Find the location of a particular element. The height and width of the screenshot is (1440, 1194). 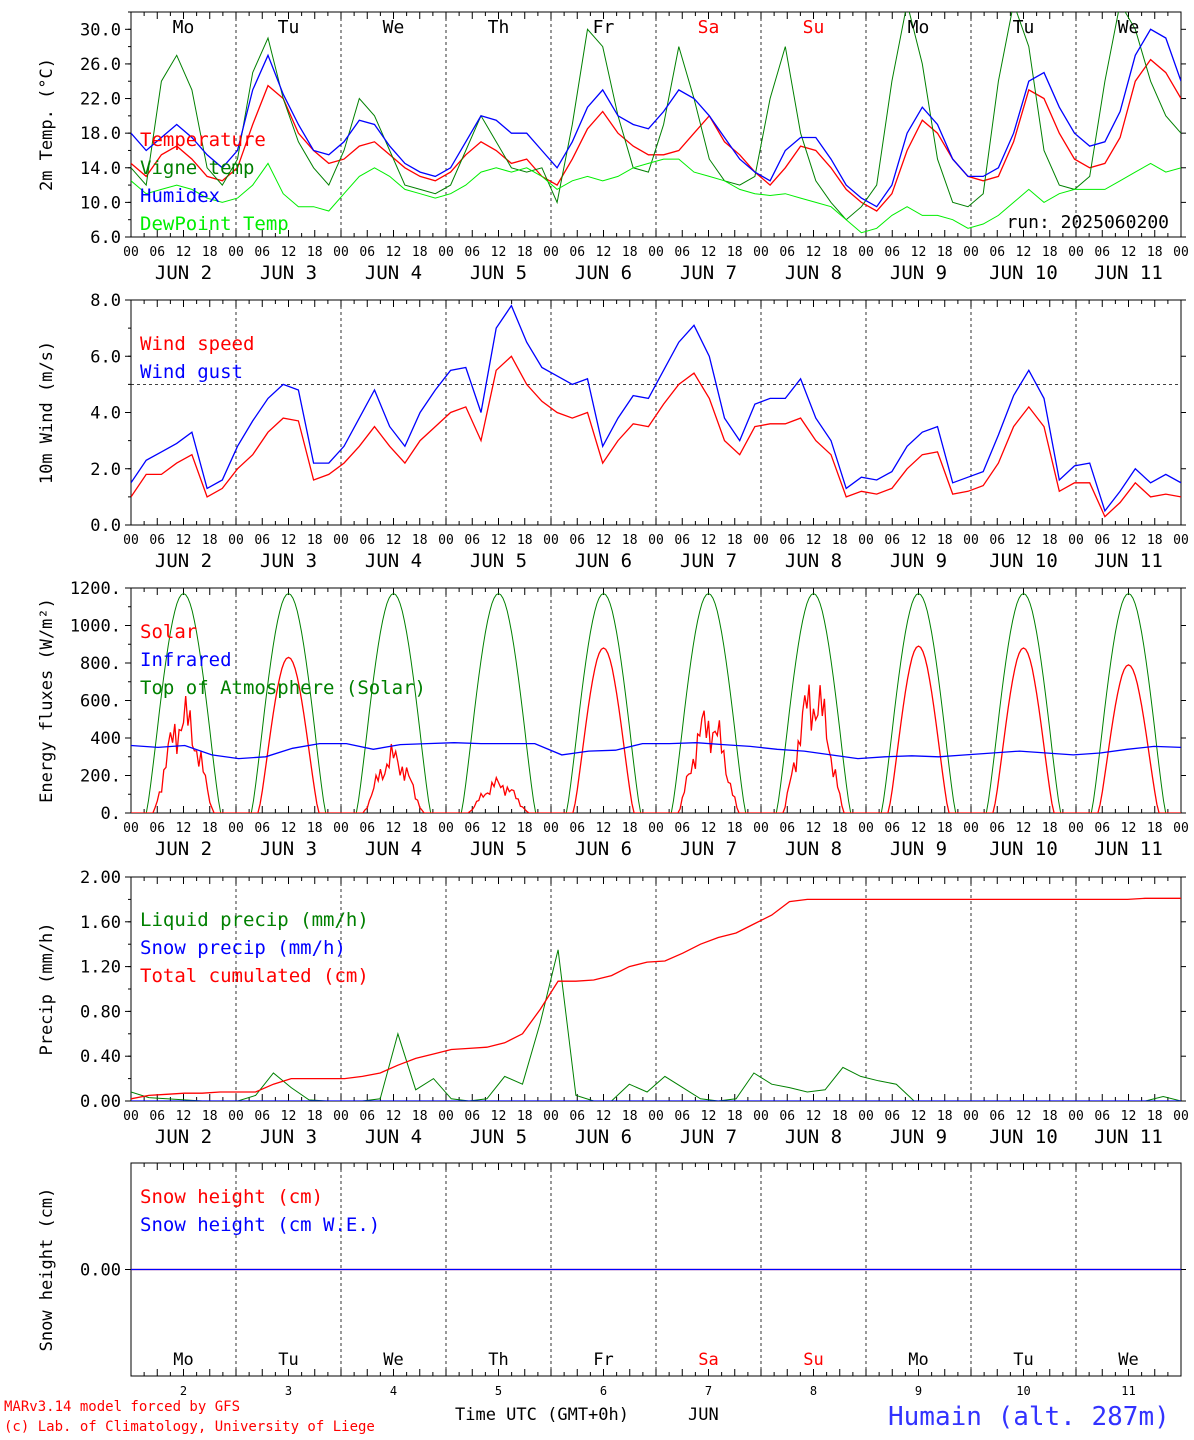

date-label: JUN 10 is located at coordinates (1023, 849).